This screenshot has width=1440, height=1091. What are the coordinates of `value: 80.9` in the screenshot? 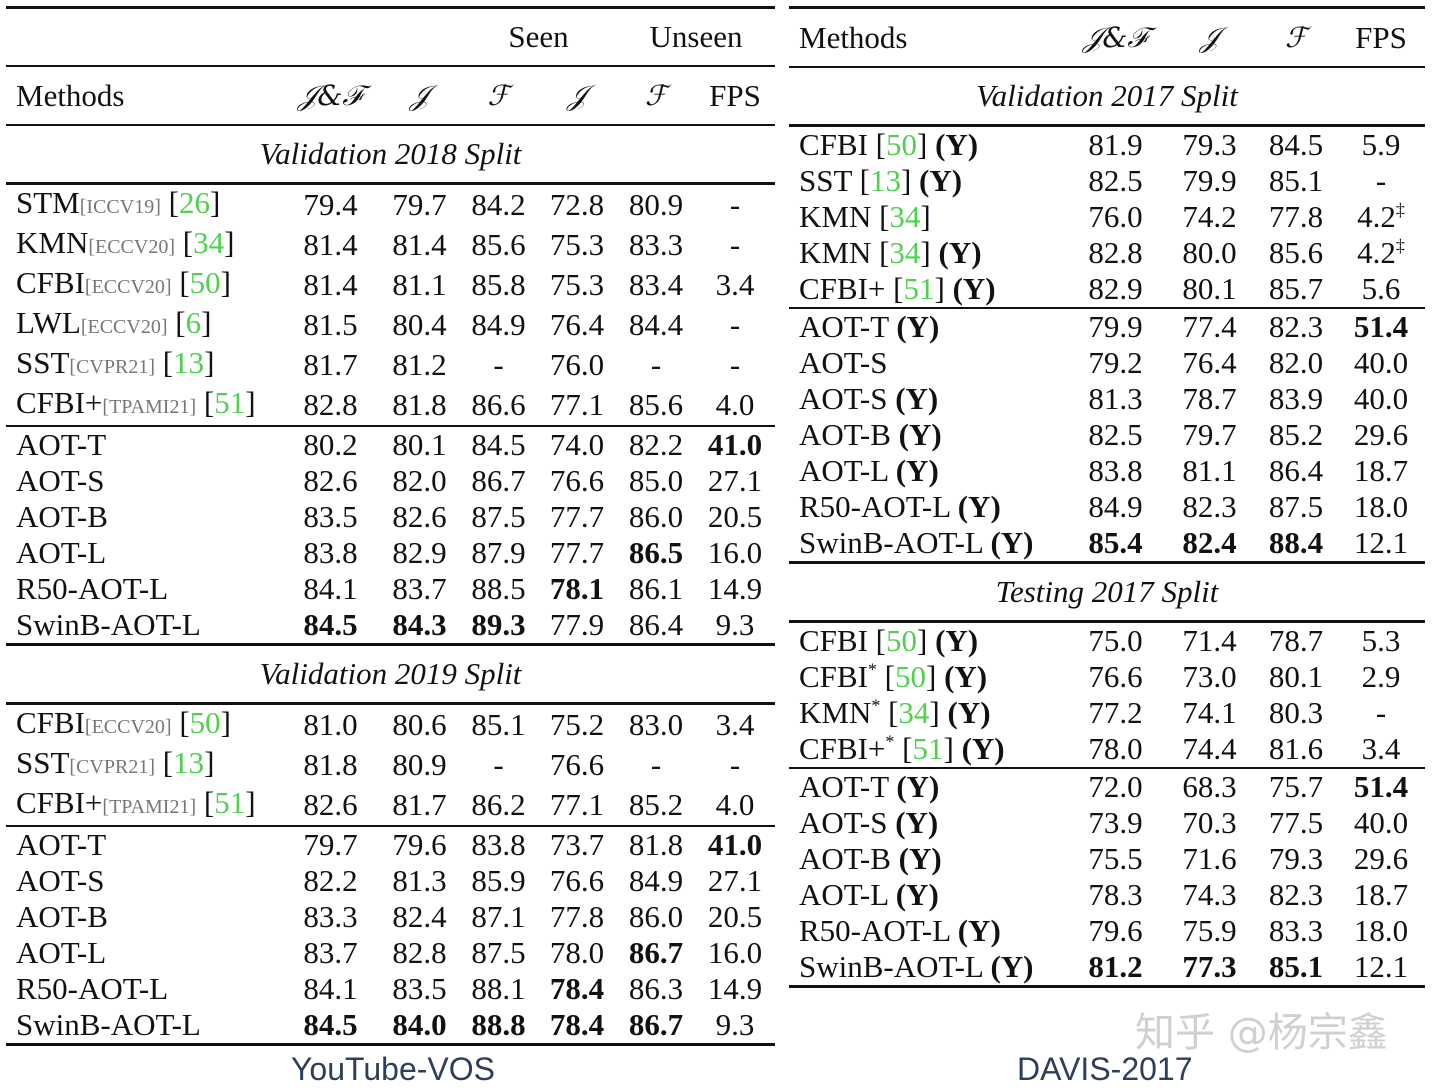 It's located at (656, 204).